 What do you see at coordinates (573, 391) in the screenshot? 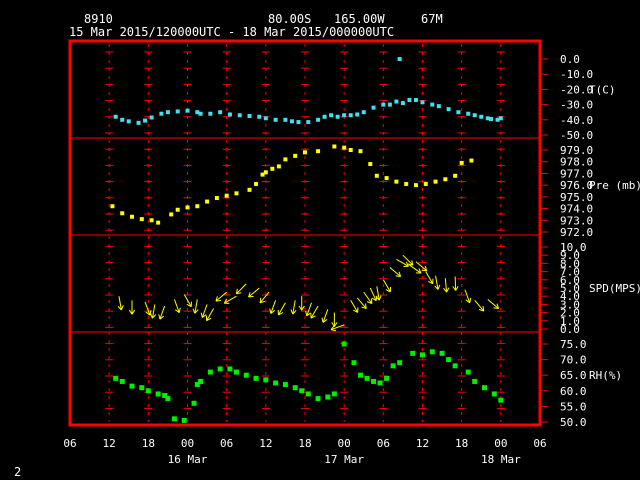
I see `y-tick-label: 60.0` at bounding box center [573, 391].